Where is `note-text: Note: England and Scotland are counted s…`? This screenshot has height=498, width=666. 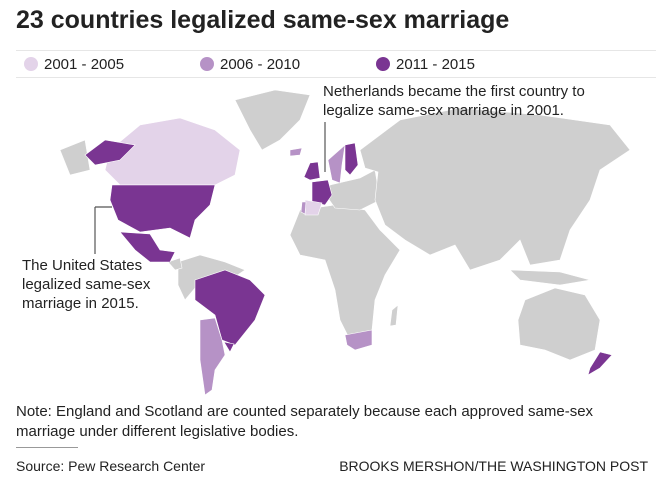 note-text: Note: England and Scotland are counted s… is located at coordinates (305, 421).